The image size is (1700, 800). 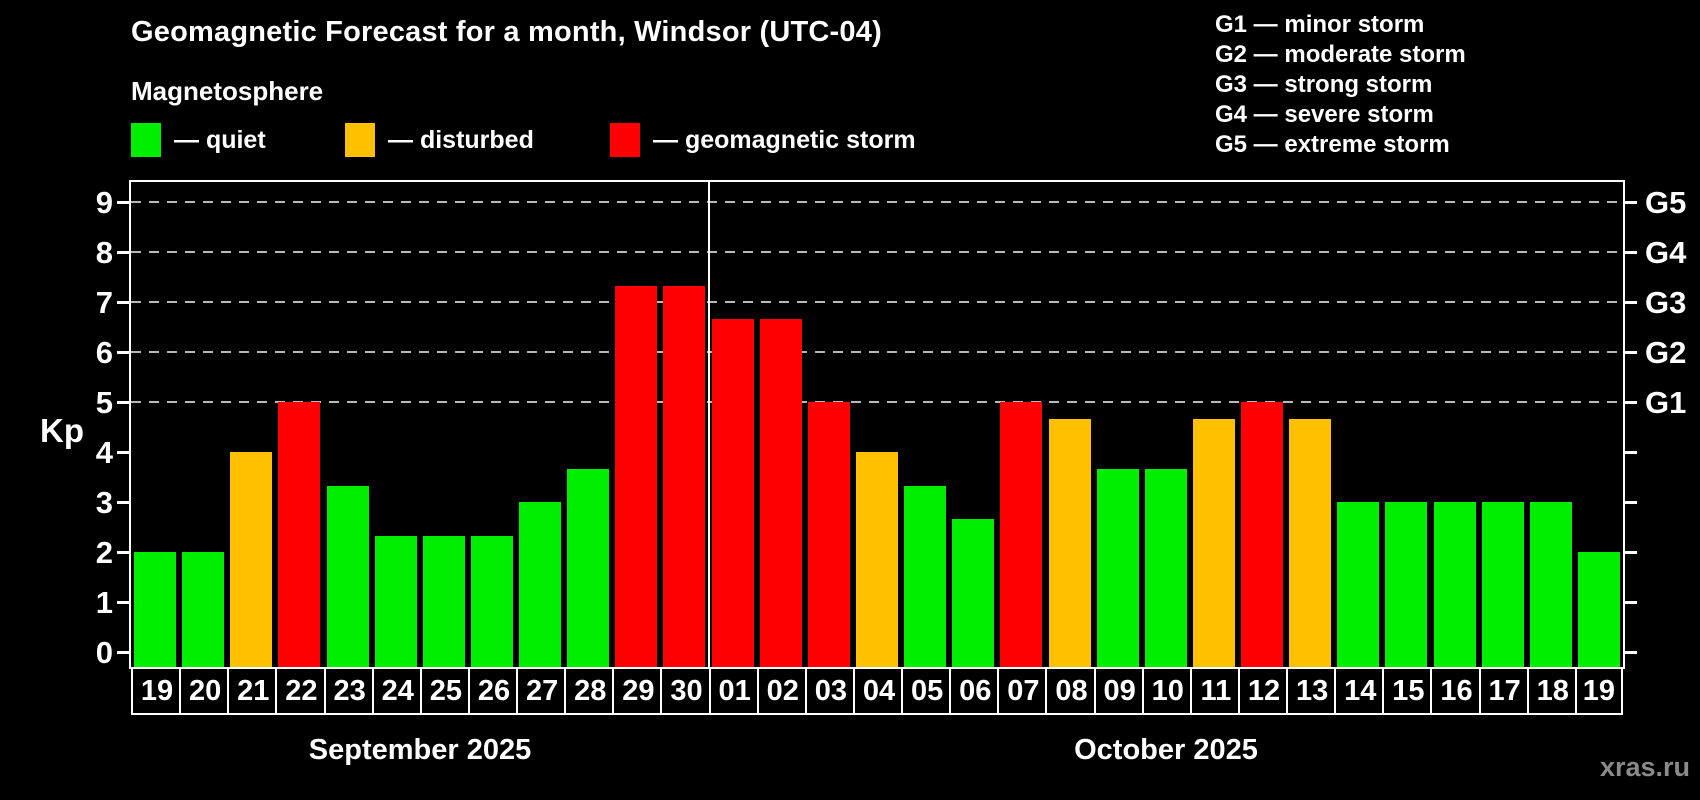 What do you see at coordinates (146, 140) in the screenshot?
I see `quiet-color-swatch` at bounding box center [146, 140].